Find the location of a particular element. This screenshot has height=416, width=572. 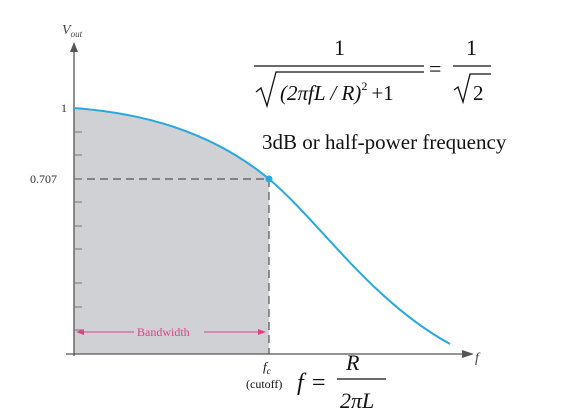

cutoff-formula-numerator: R is located at coordinates (352, 362).